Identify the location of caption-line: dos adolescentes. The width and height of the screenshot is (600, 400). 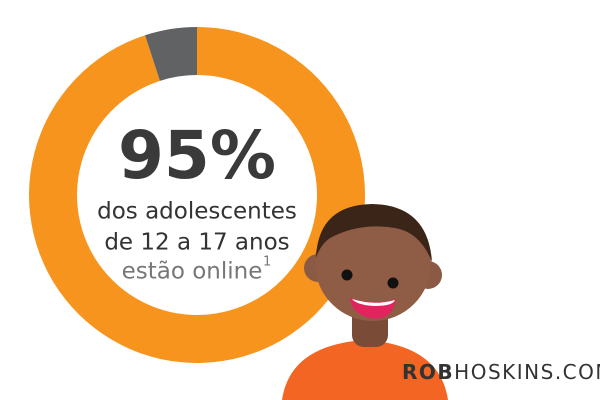
(197, 212).